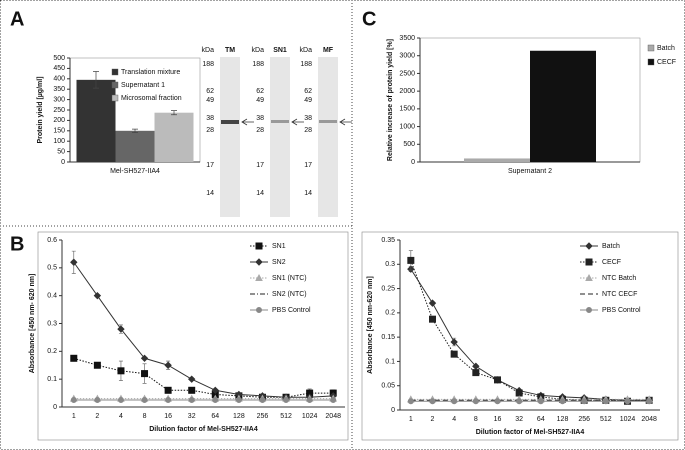 The width and height of the screenshot is (685, 450). Describe the element at coordinates (388, 288) in the screenshot. I see `y-tick-label: 0.25` at that location.